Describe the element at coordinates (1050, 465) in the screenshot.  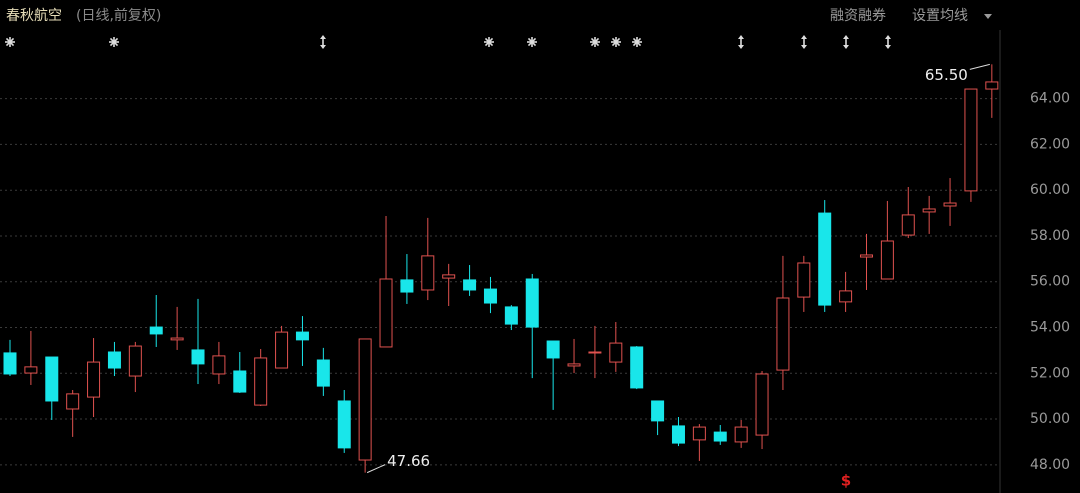
I see `y-tick-label: 48.00` at that location.